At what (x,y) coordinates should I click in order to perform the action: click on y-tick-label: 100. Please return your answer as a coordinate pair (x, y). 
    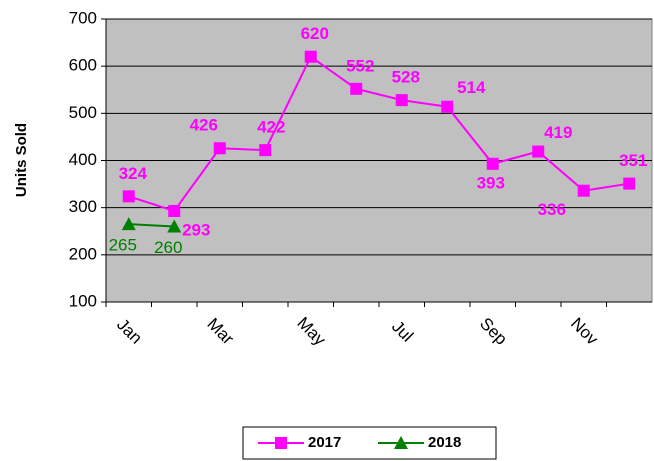
    Looking at the image, I should click on (83, 300).